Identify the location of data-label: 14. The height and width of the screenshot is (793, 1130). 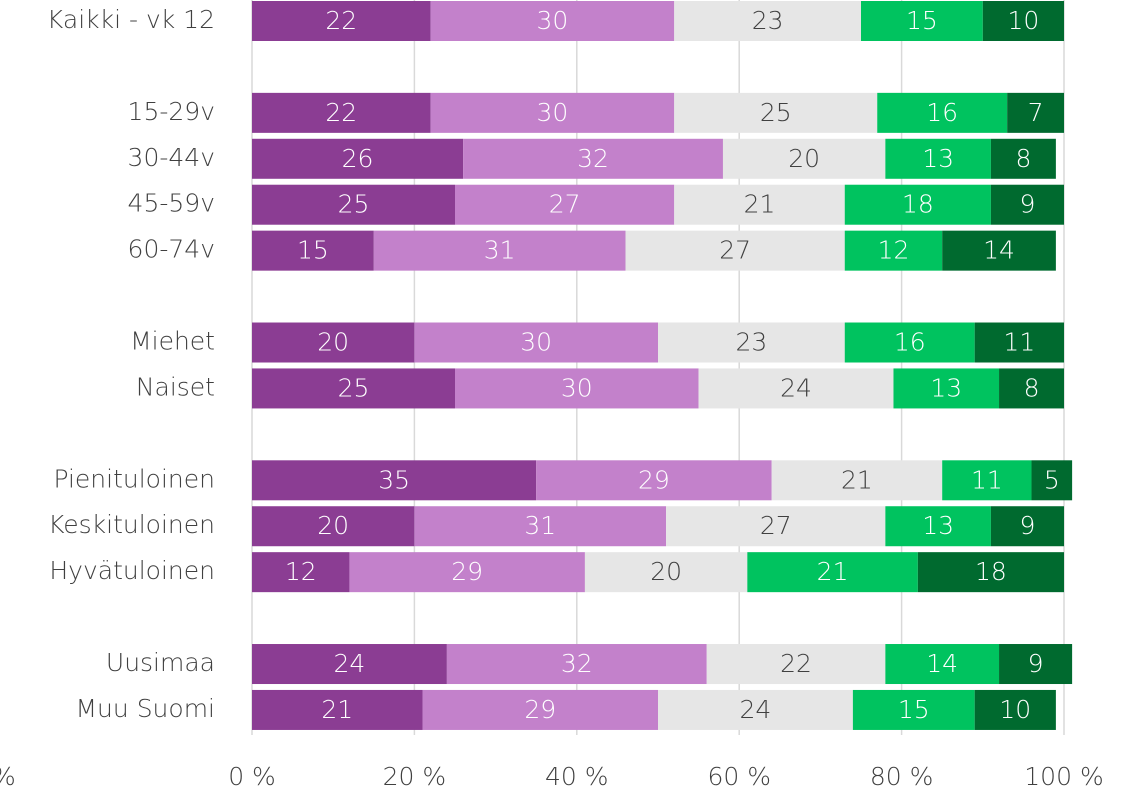
(999, 250).